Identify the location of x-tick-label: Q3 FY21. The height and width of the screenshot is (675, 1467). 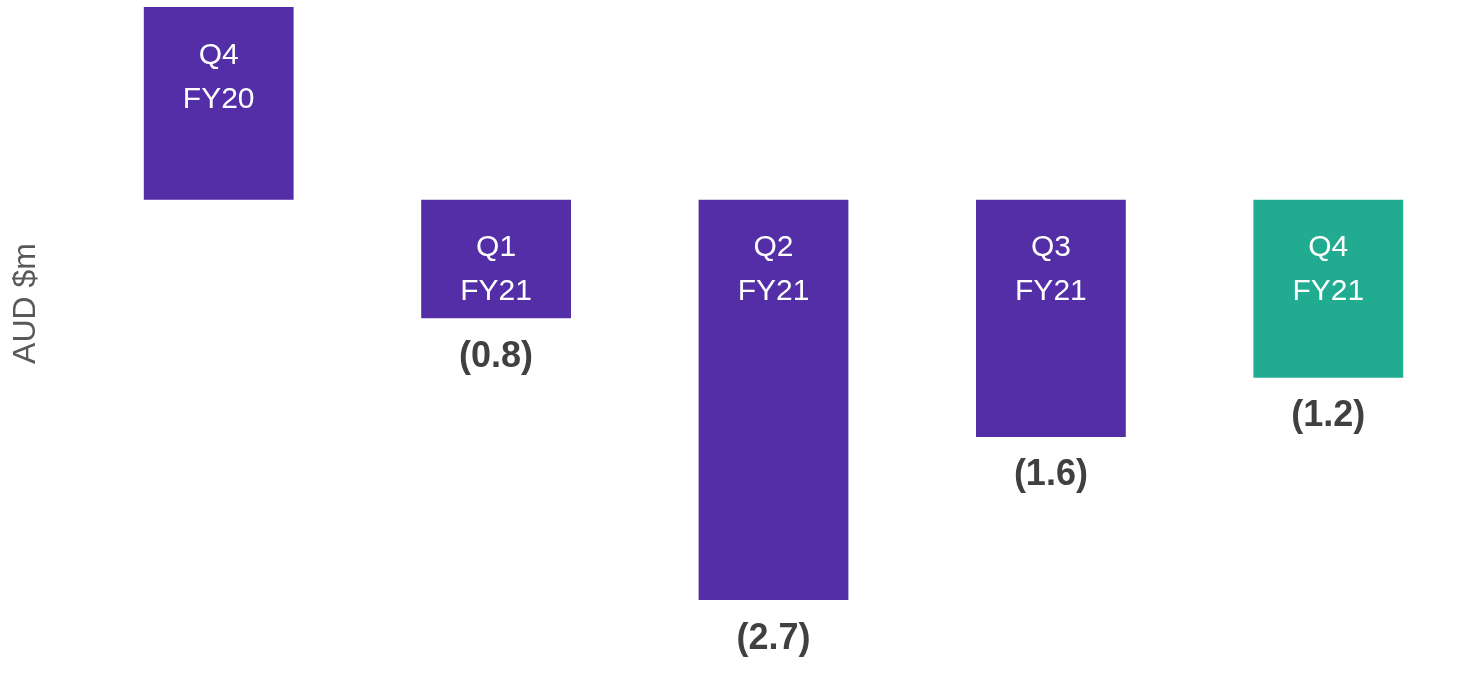
(1051, 268).